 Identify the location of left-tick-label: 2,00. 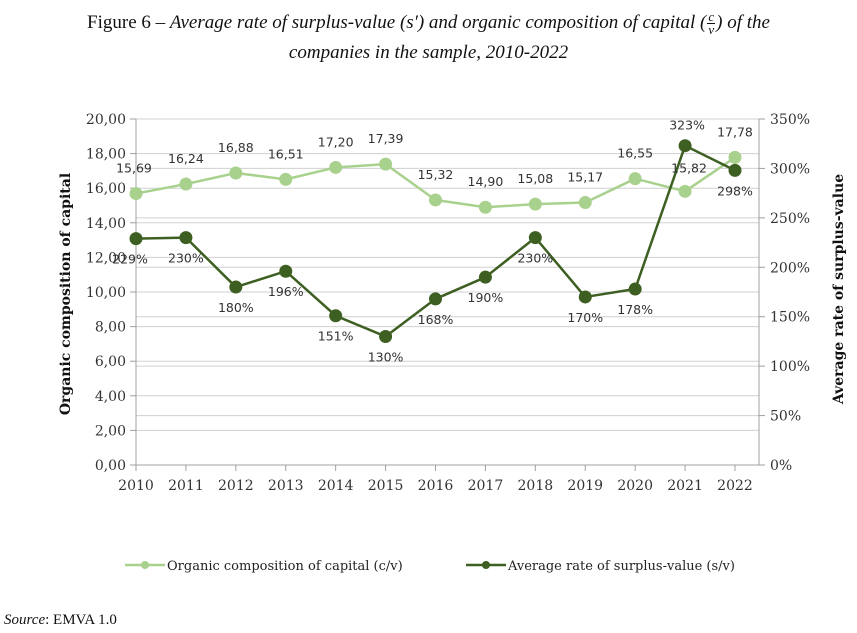
(110, 431).